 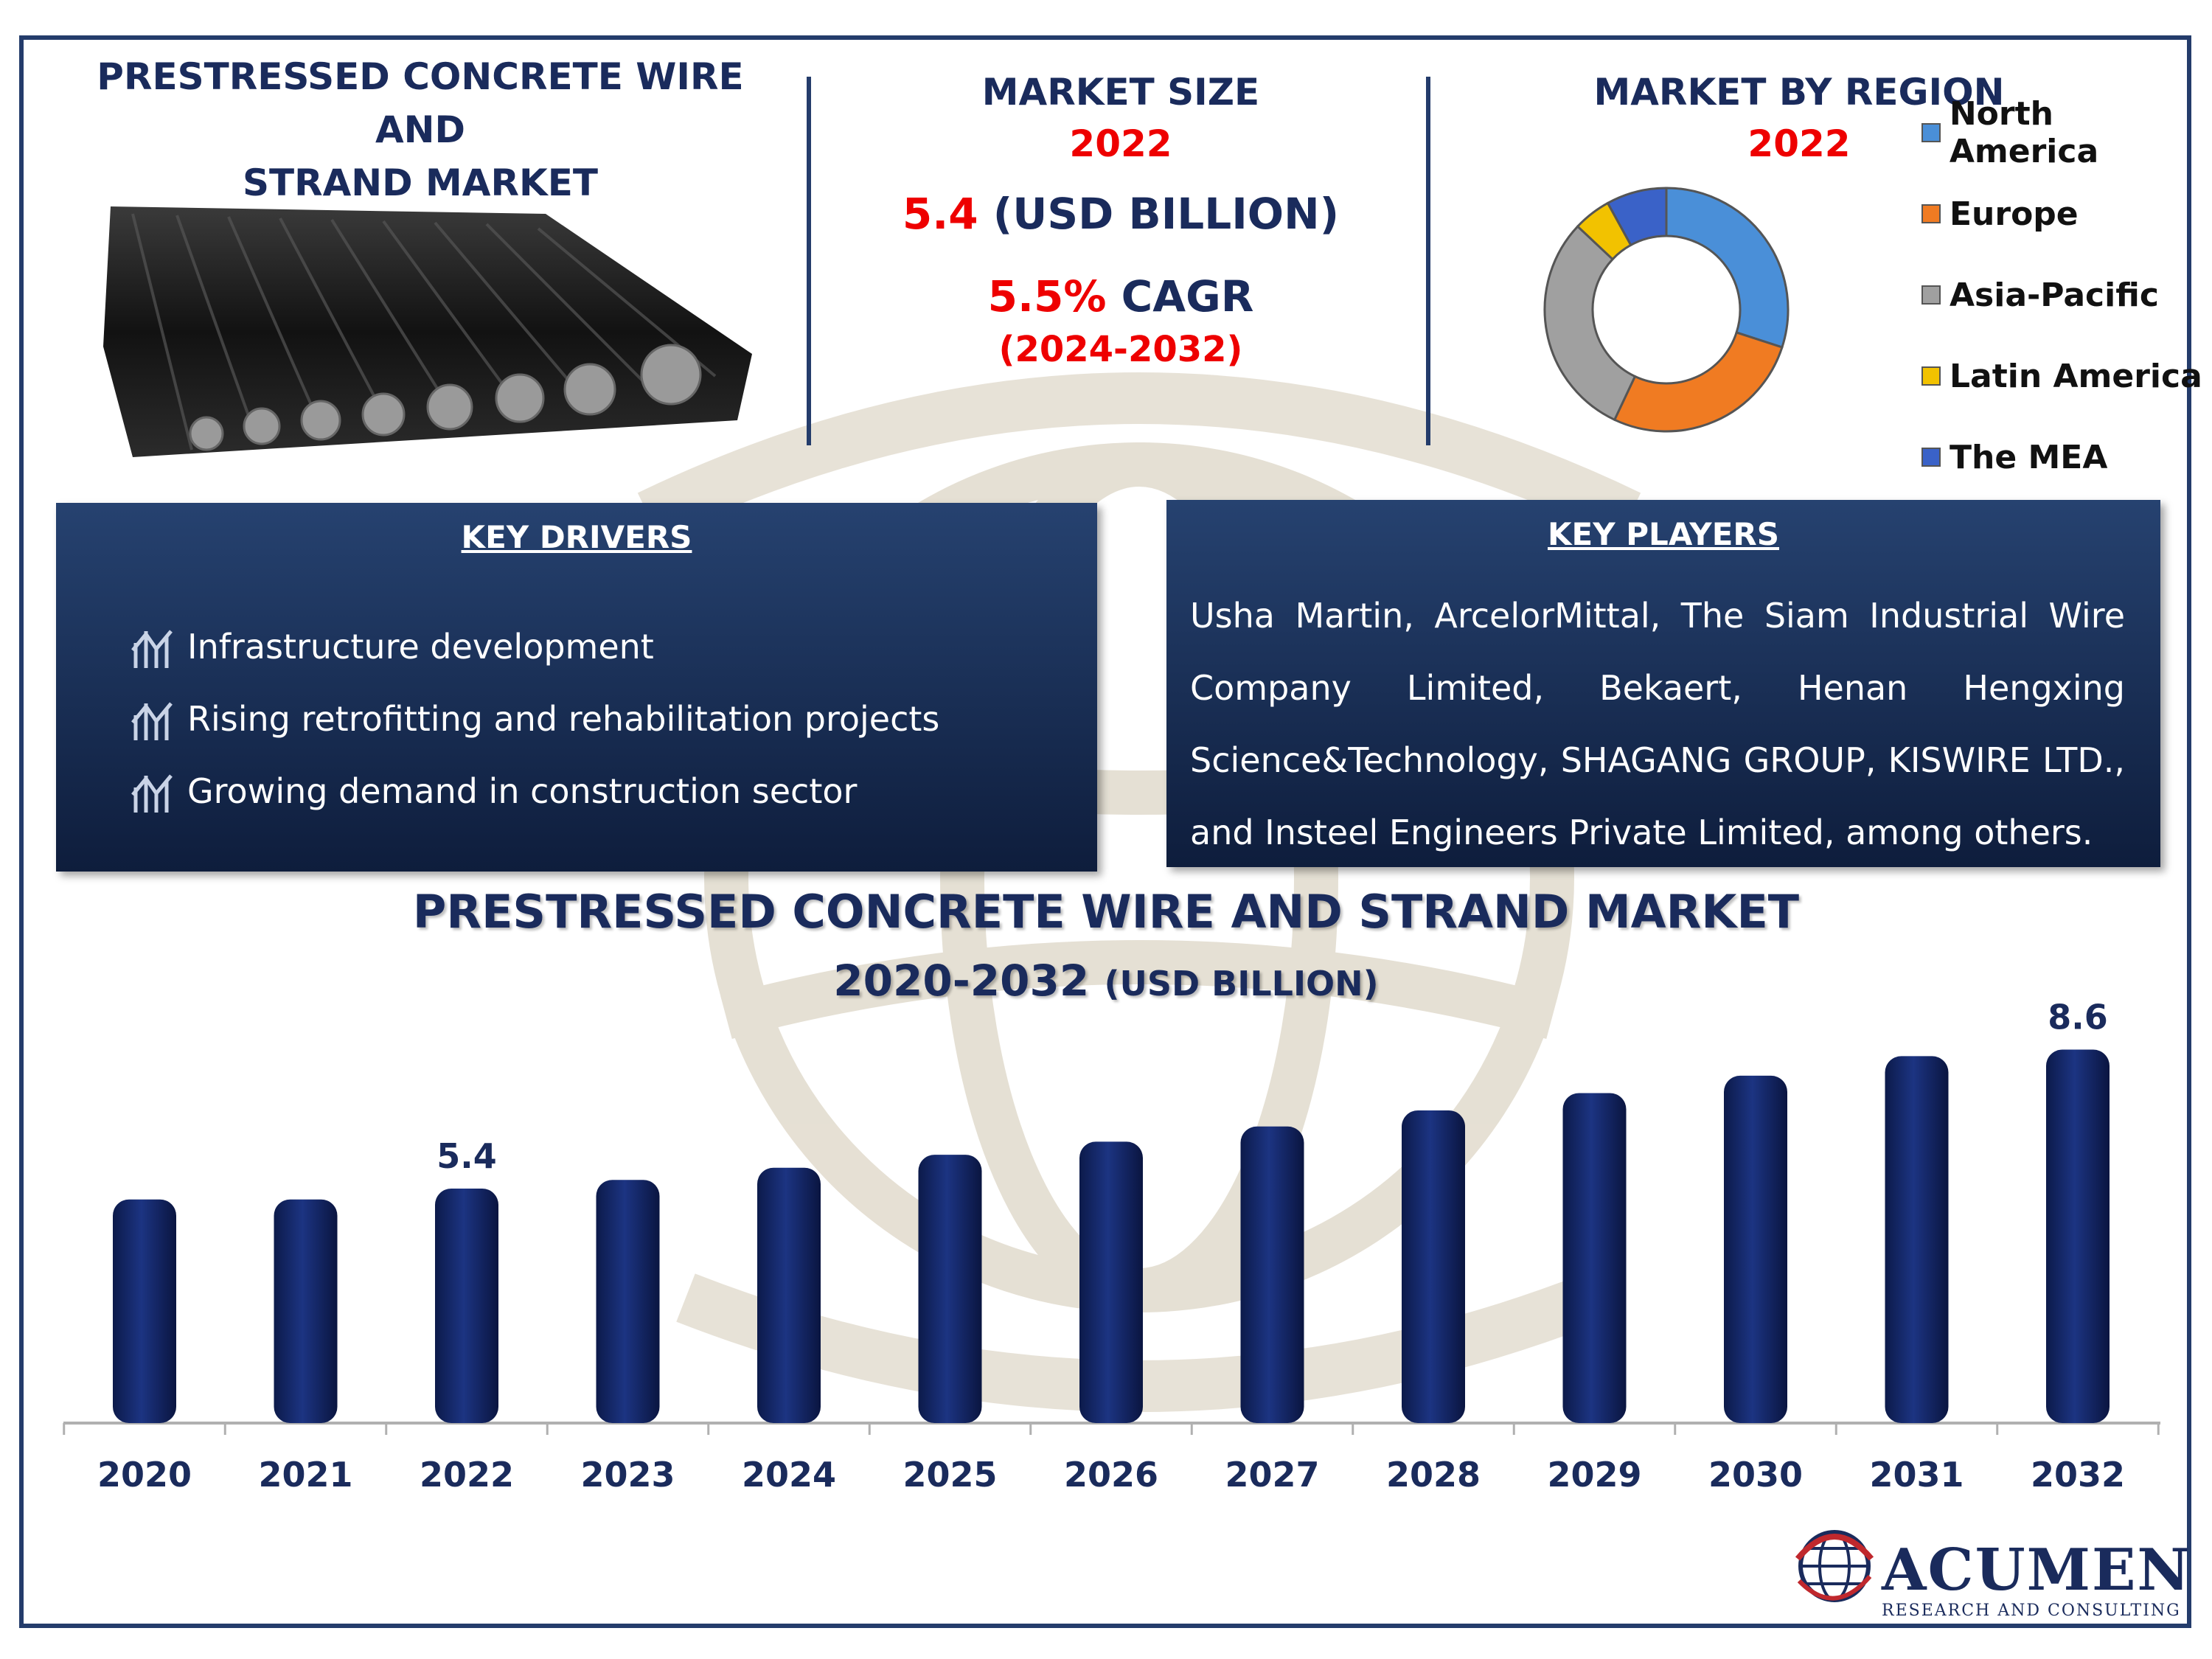 I want to click on x-tick-label: 2031, so click(x=1916, y=1475).